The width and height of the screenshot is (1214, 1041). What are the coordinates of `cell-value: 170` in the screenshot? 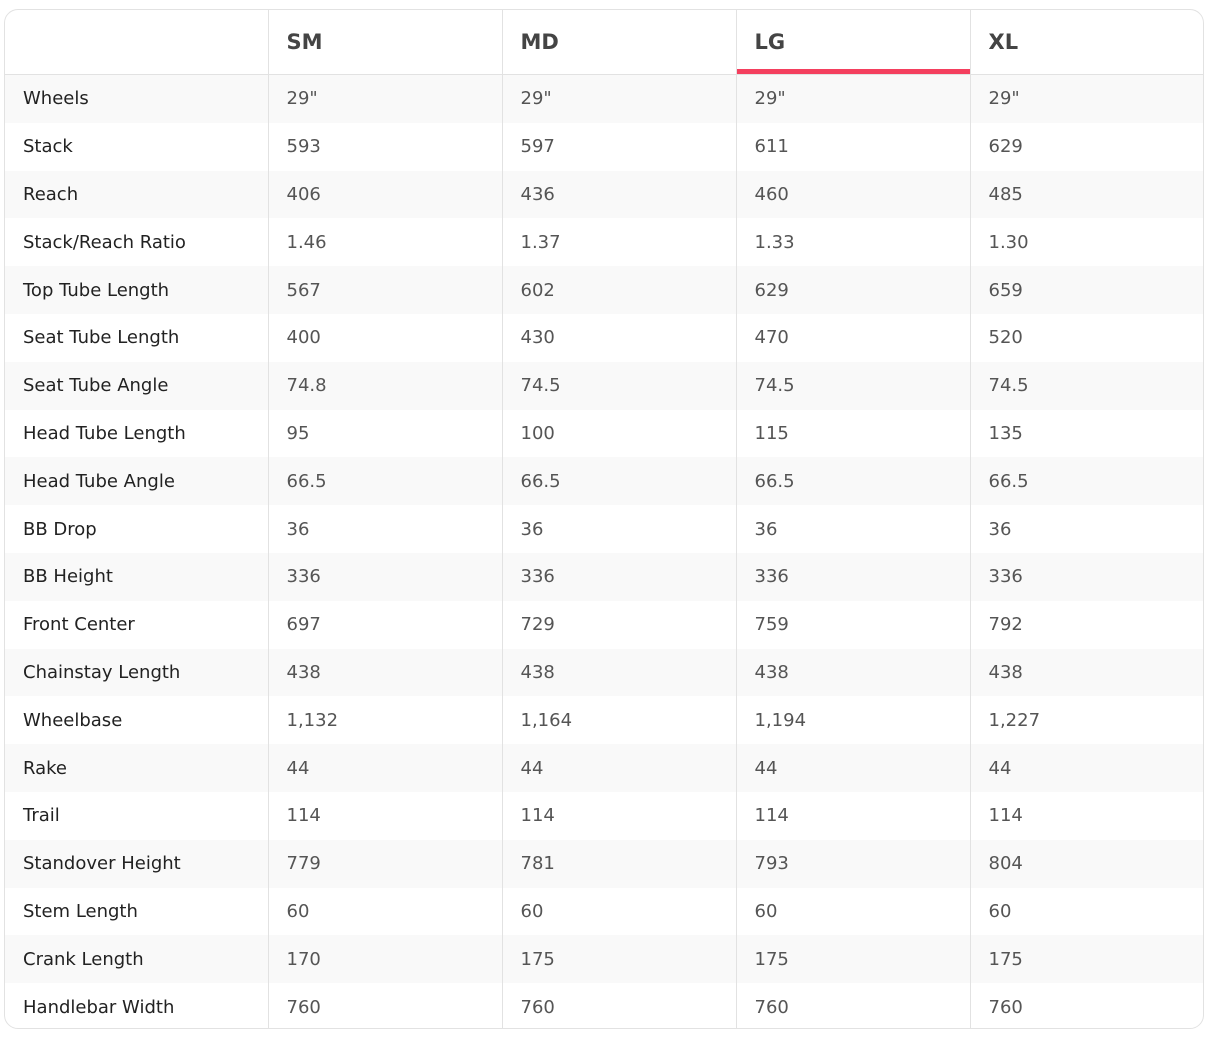 It's located at (384, 959).